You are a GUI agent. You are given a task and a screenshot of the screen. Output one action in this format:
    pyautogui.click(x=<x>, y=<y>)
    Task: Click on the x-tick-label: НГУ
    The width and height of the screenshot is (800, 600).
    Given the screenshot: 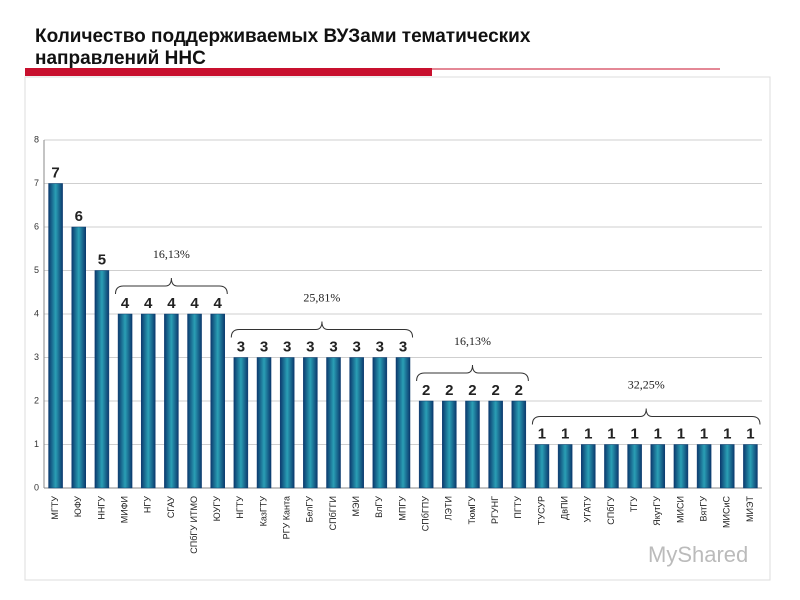 What is the action you would take?
    pyautogui.click(x=148, y=504)
    